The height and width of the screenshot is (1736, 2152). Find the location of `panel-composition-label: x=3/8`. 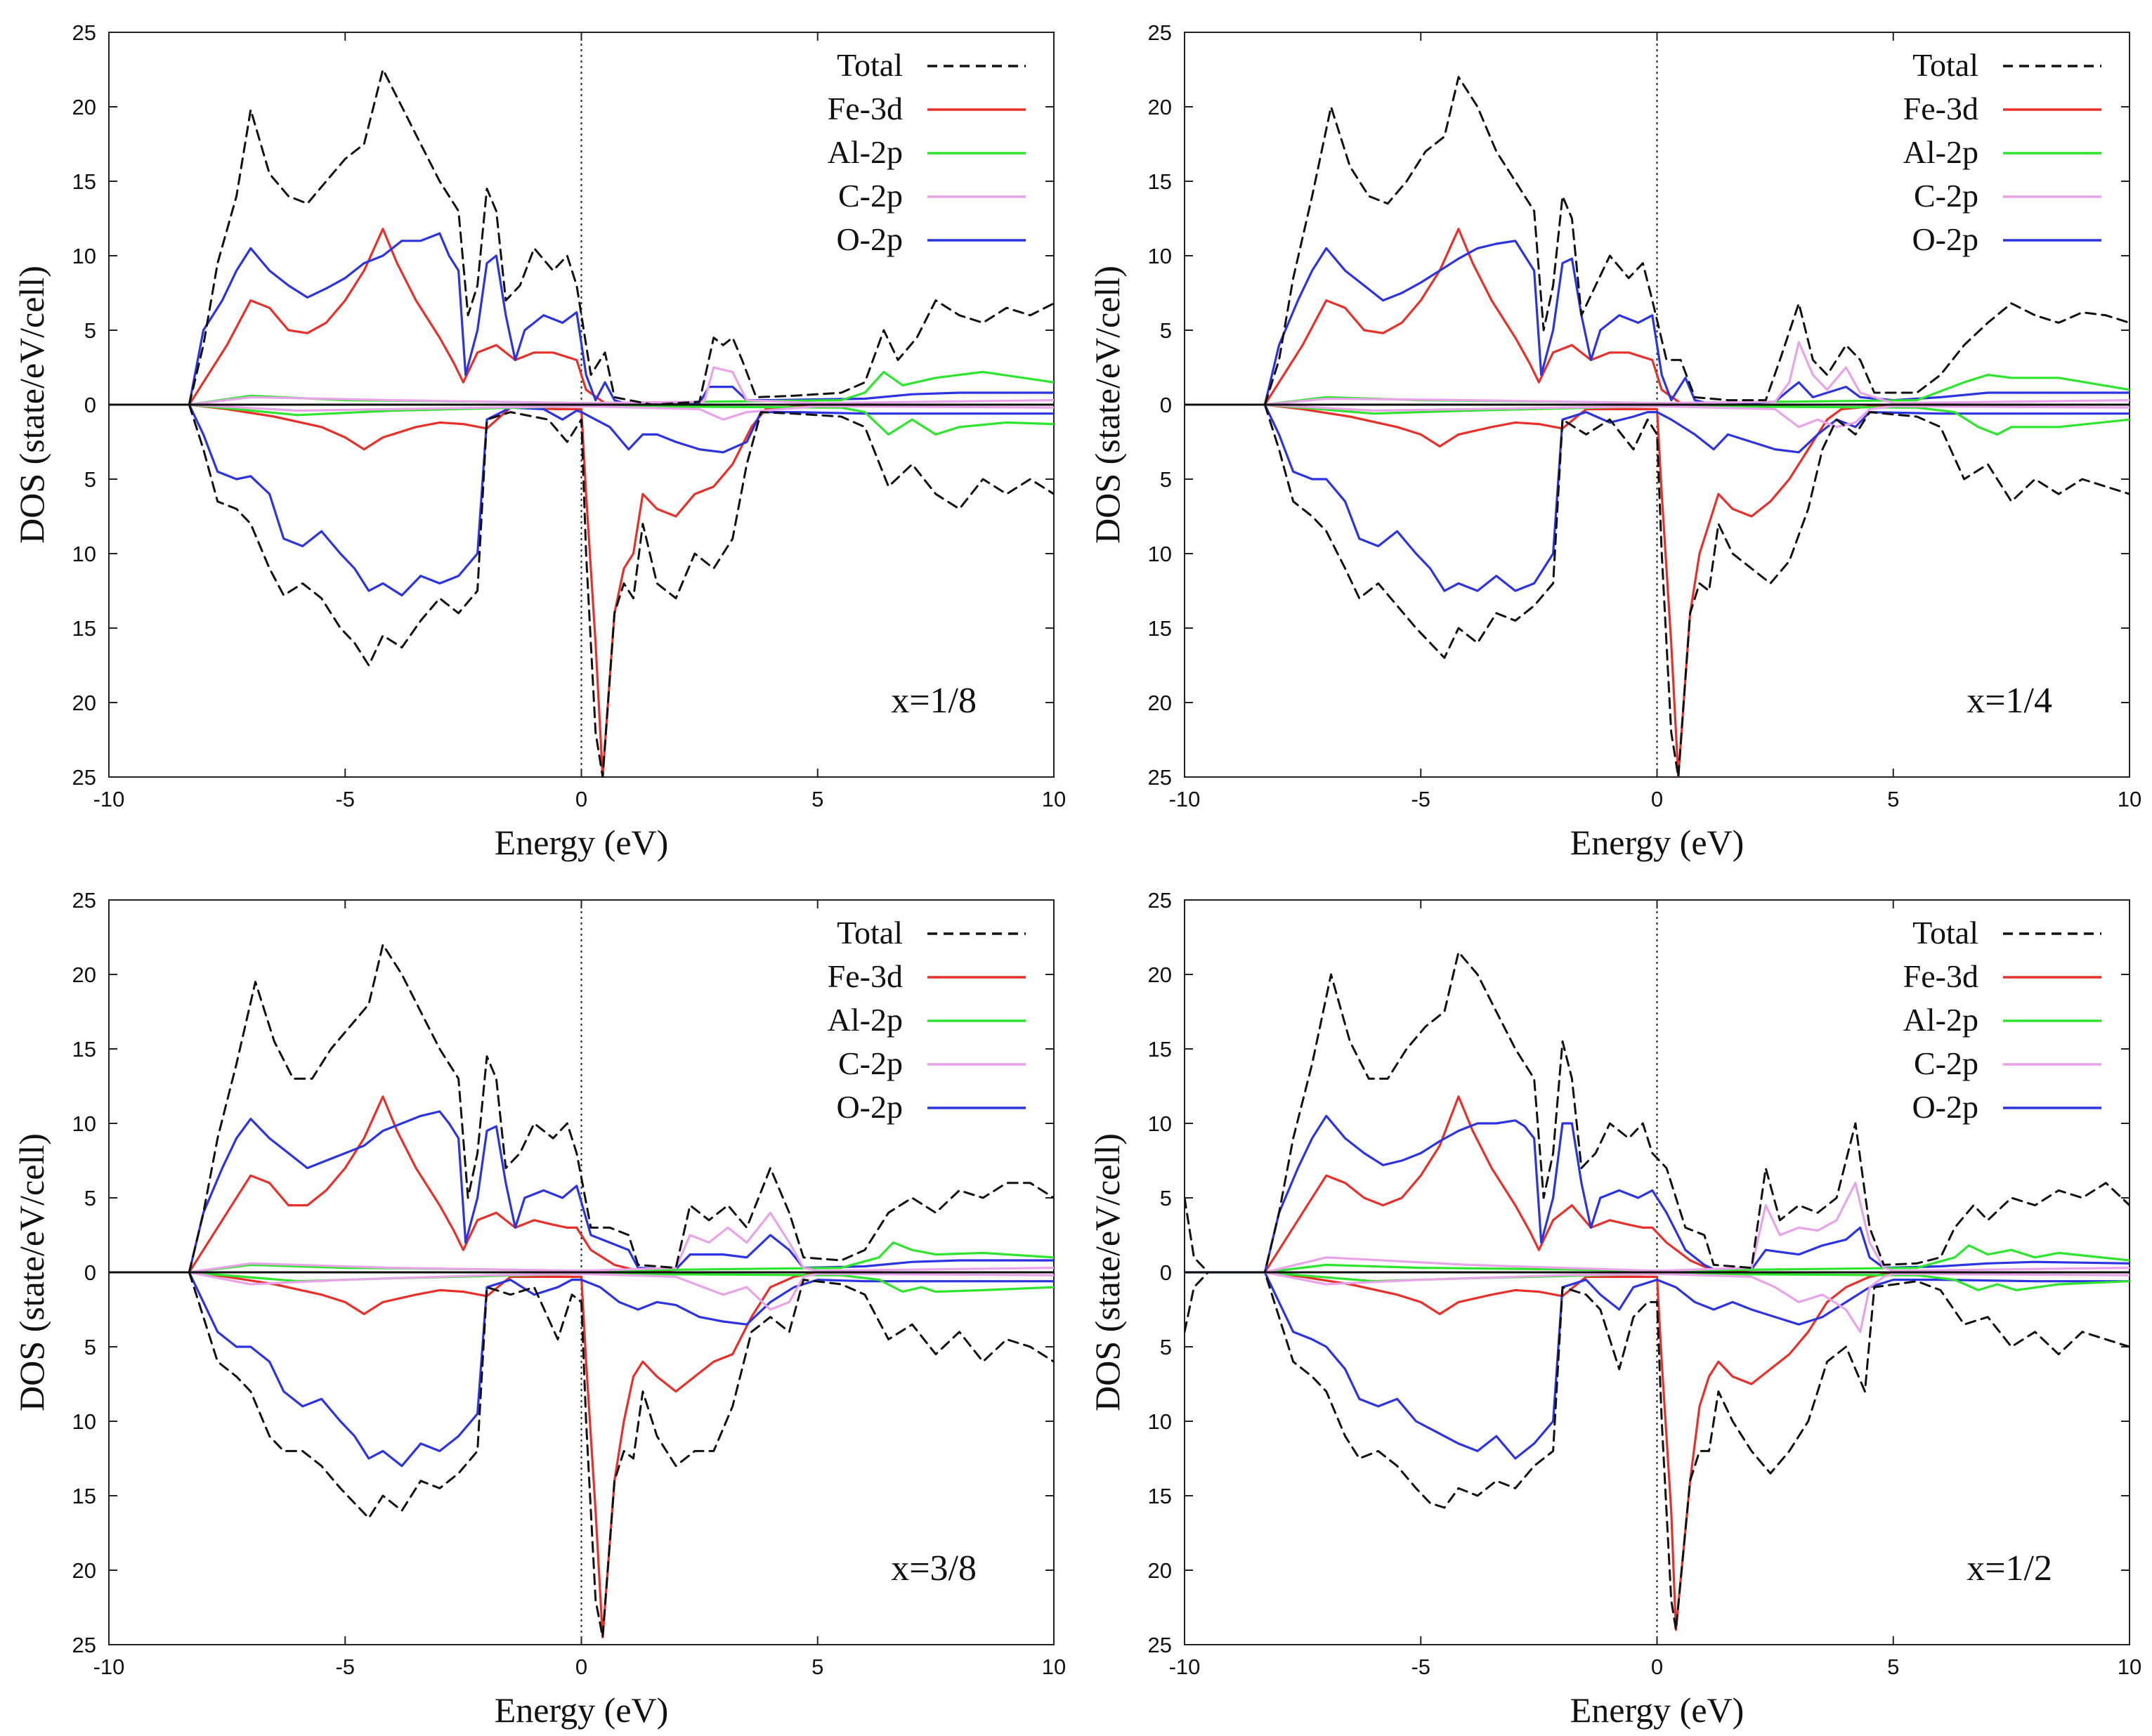

panel-composition-label: x=3/8 is located at coordinates (934, 1568).